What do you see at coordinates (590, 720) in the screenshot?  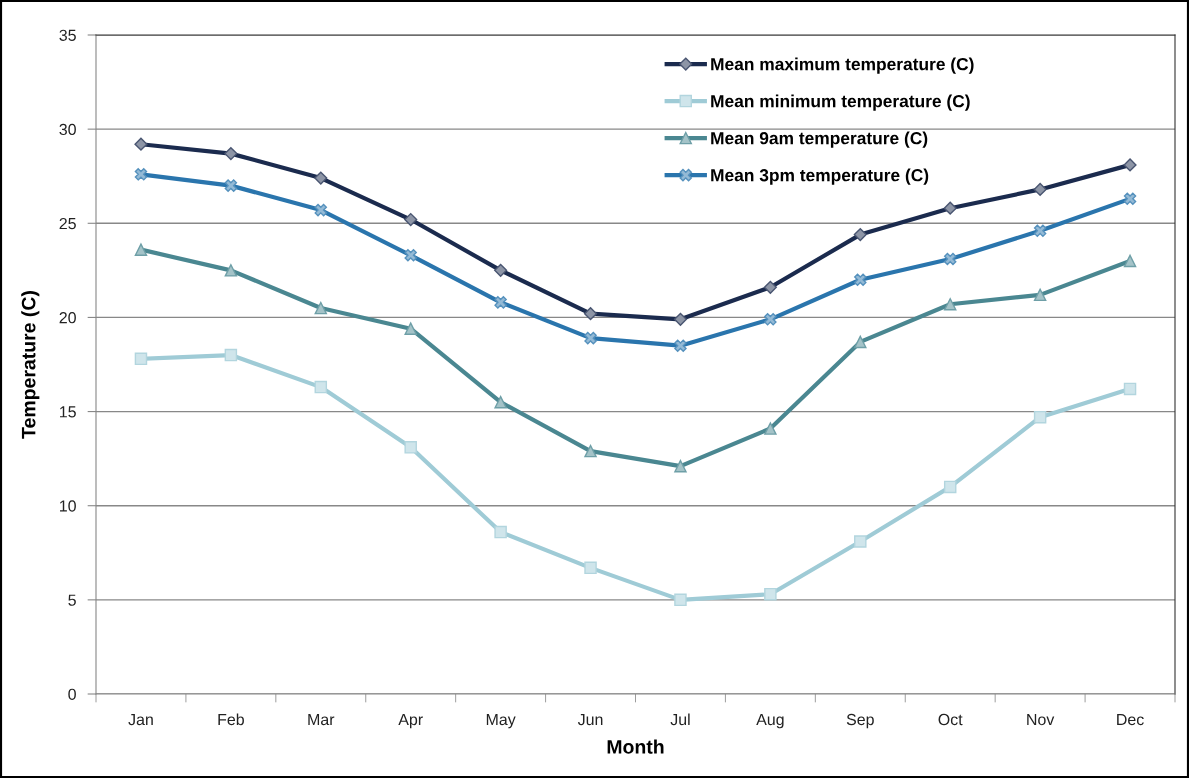 I see `x-tick-label: Jun` at bounding box center [590, 720].